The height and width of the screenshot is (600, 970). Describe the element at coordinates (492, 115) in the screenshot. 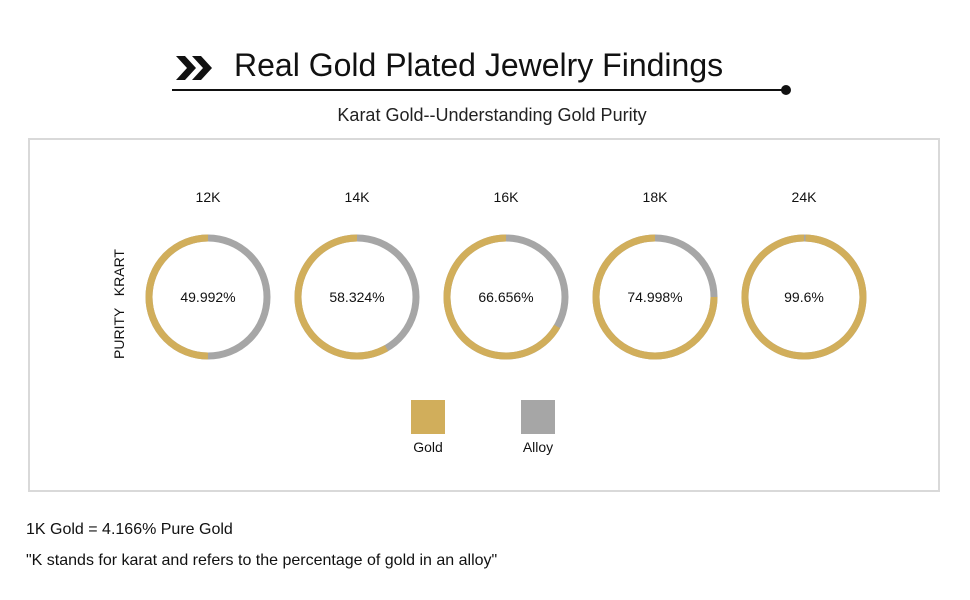

I see `page-subtitle: Karat Gold--Understanding Gold Purity` at that location.